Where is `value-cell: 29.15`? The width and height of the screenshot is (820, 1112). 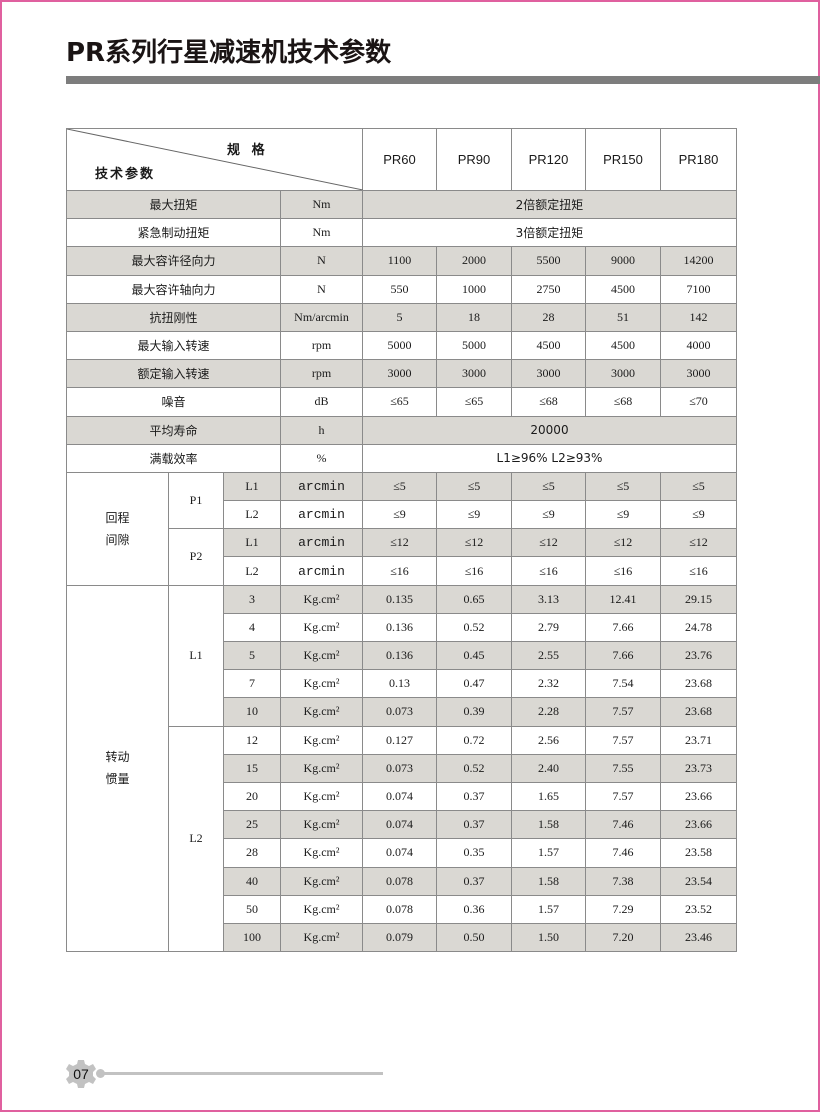 value-cell: 29.15 is located at coordinates (698, 599).